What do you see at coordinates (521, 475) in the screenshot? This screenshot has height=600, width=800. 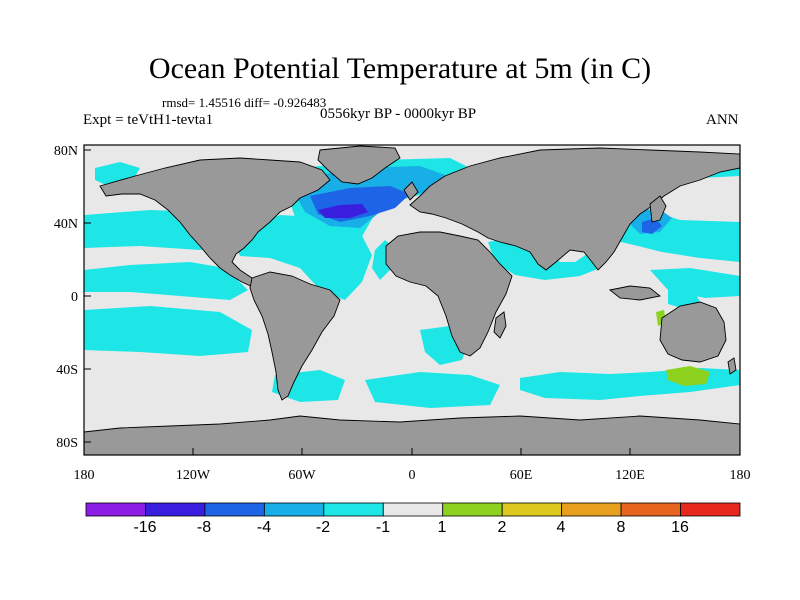 I see `lon-tick-label: 60E` at bounding box center [521, 475].